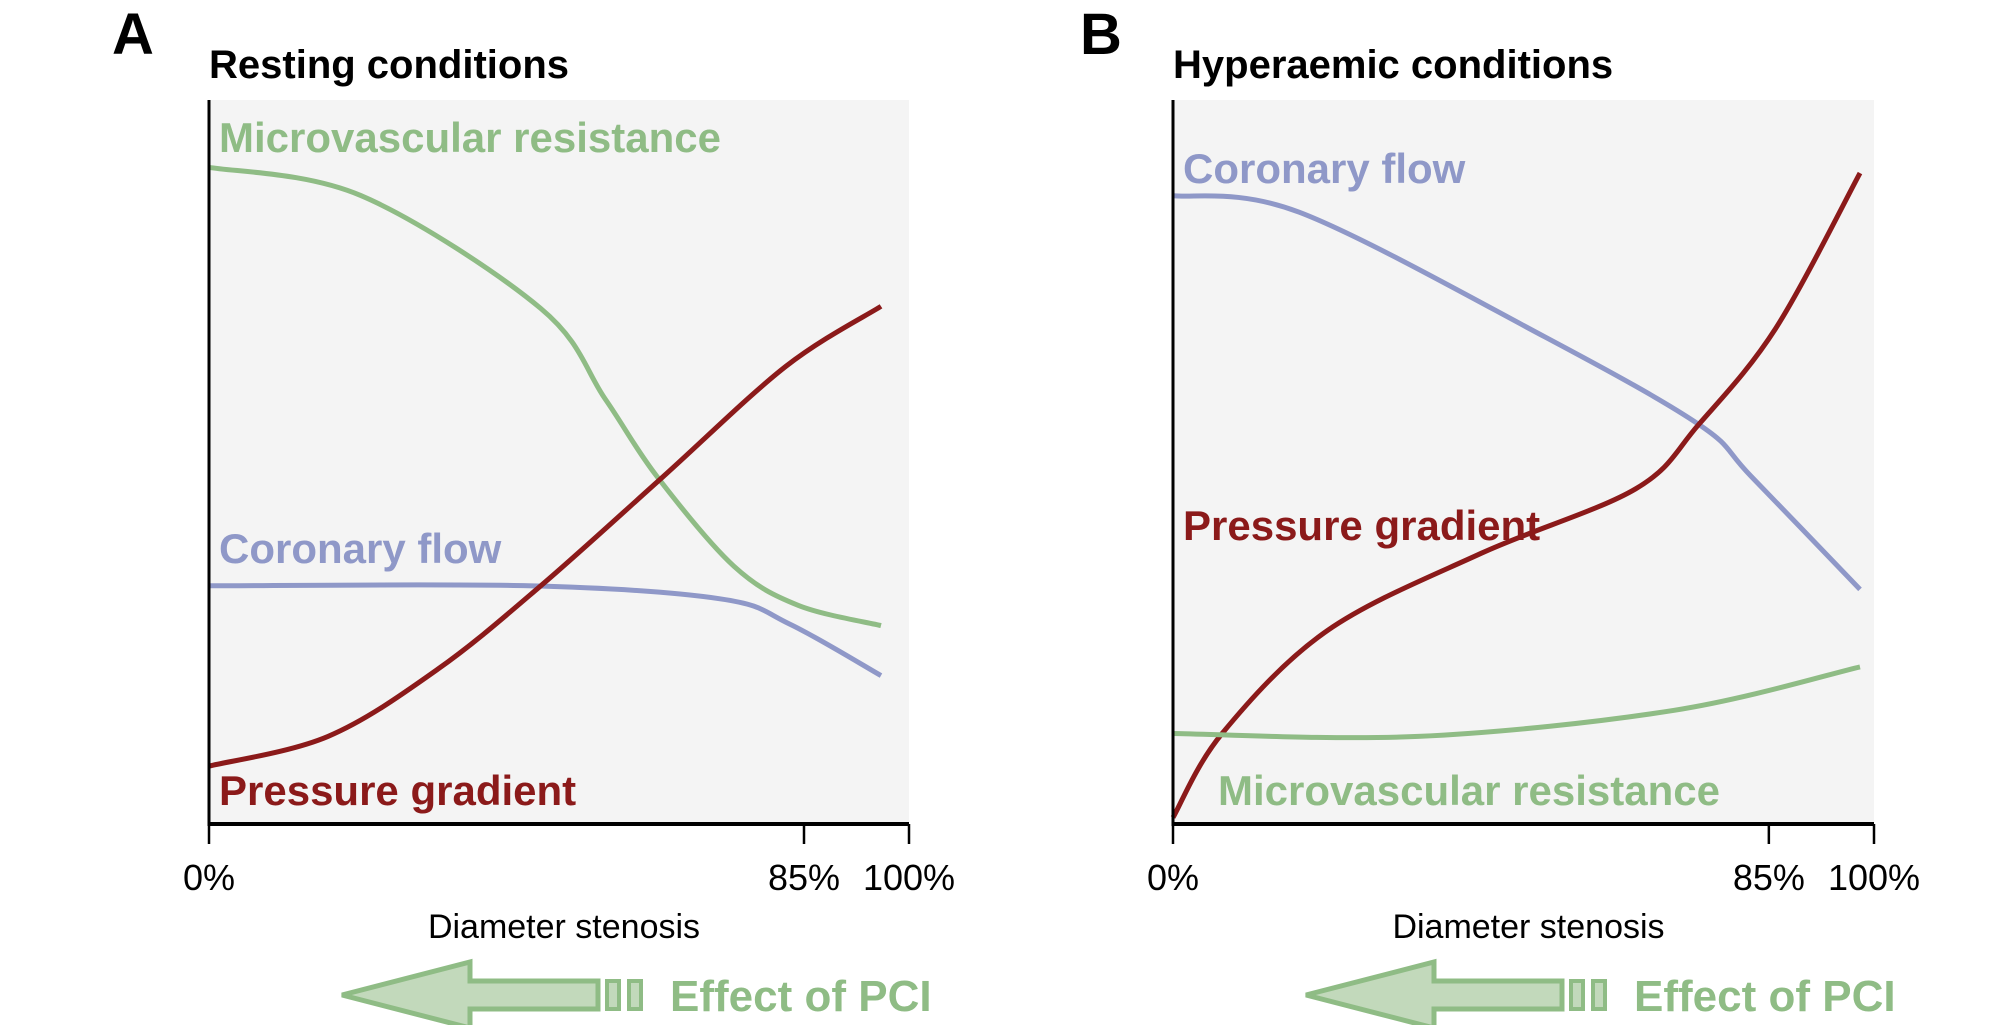 The height and width of the screenshot is (1025, 2009). I want to click on panel-letter: B, so click(1101, 34).